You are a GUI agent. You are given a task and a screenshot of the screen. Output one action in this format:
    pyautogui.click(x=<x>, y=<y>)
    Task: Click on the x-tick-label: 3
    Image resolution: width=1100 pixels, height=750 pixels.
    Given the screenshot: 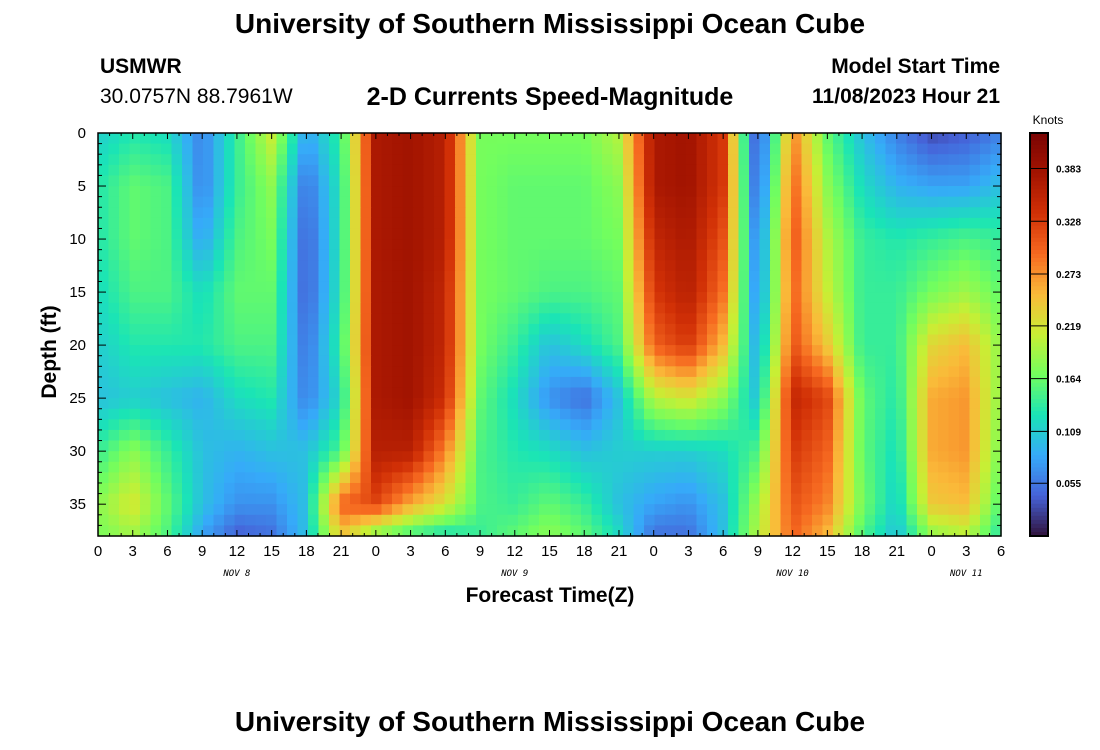 What is the action you would take?
    pyautogui.click(x=410, y=551)
    